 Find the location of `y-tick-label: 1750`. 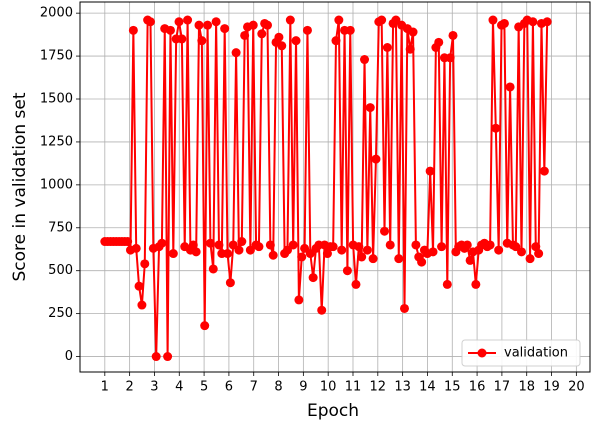

y-tick-label: 1750 is located at coordinates (56, 56).